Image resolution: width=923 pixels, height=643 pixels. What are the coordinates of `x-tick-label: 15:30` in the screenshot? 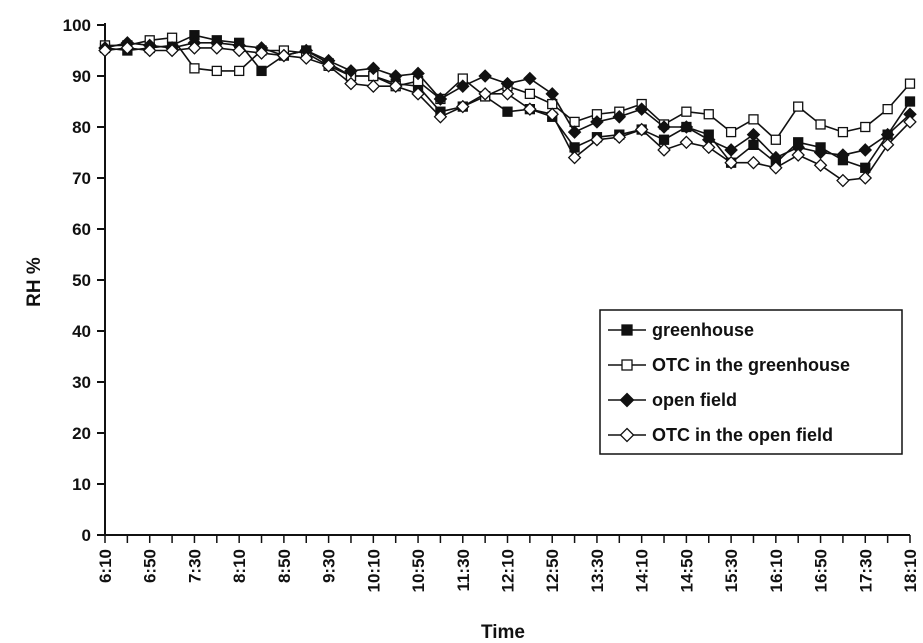 It's located at (731, 570).